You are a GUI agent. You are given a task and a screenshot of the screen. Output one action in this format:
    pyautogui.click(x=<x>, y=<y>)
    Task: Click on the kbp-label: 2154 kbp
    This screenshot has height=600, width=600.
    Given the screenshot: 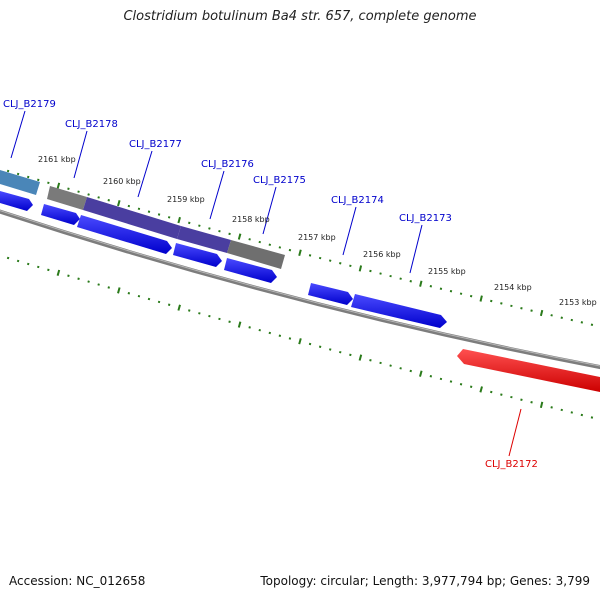 What is the action you would take?
    pyautogui.click(x=513, y=287)
    